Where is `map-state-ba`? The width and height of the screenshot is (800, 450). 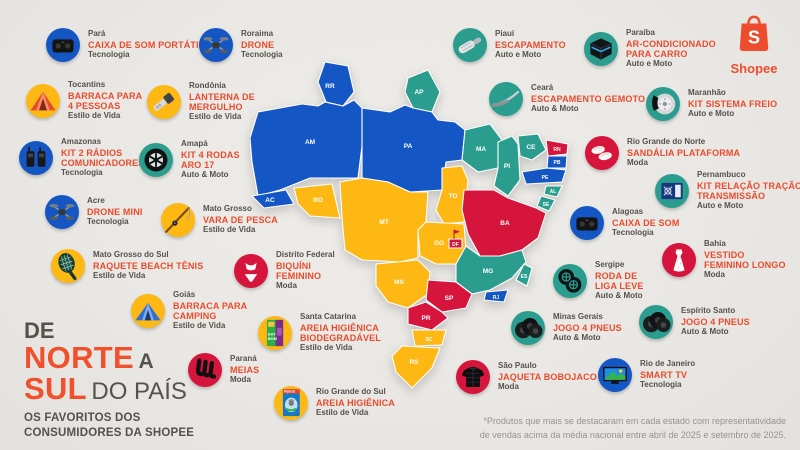
map-state-ba is located at coordinates (504, 223).